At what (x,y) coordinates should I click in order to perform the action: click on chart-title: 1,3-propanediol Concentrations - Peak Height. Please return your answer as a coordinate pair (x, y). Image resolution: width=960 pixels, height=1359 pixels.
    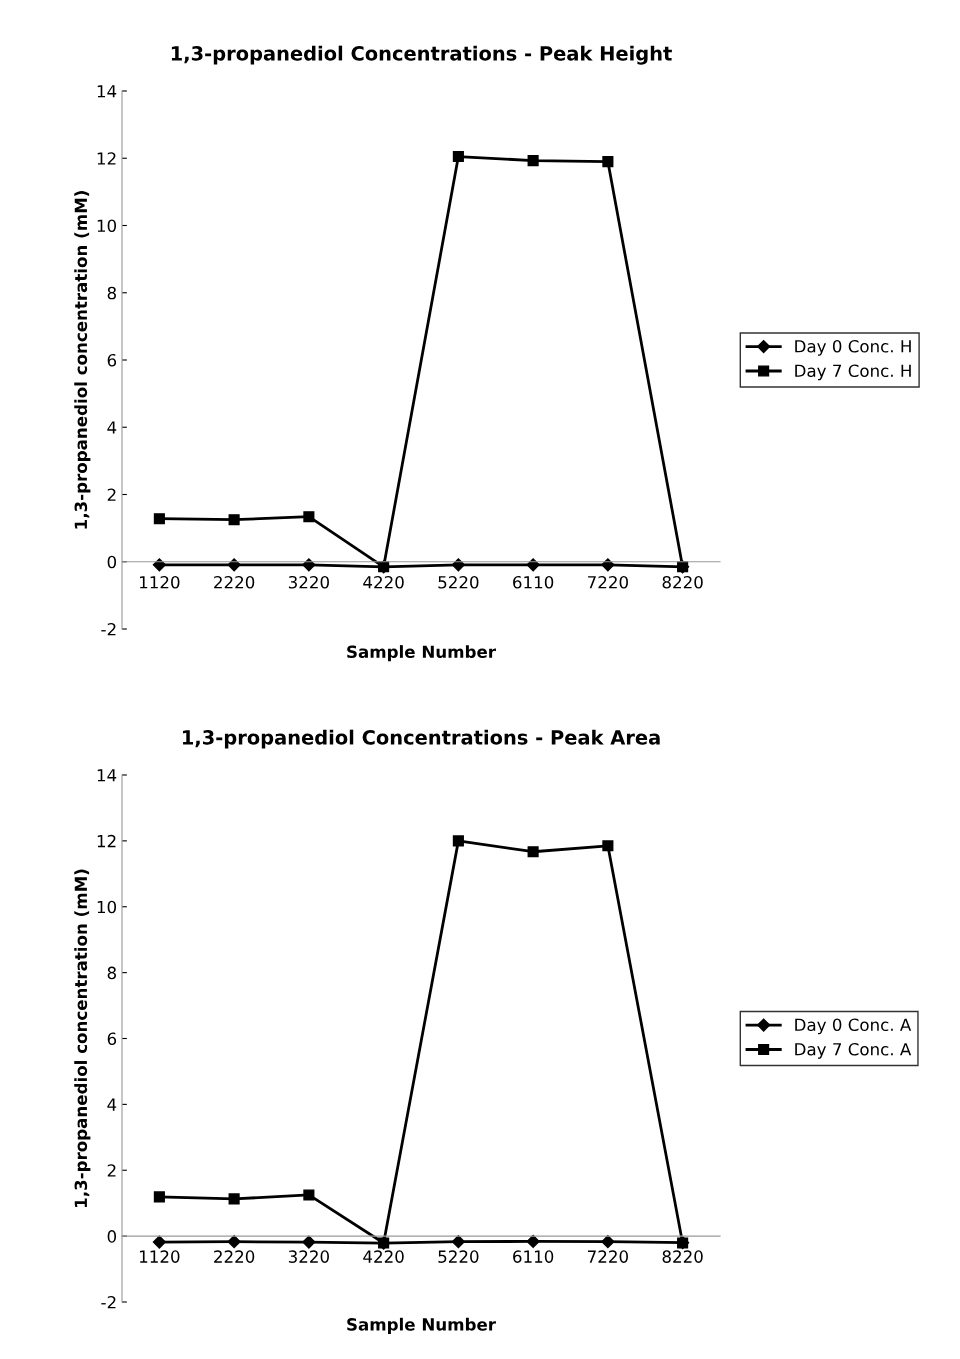
    Looking at the image, I should click on (421, 55).